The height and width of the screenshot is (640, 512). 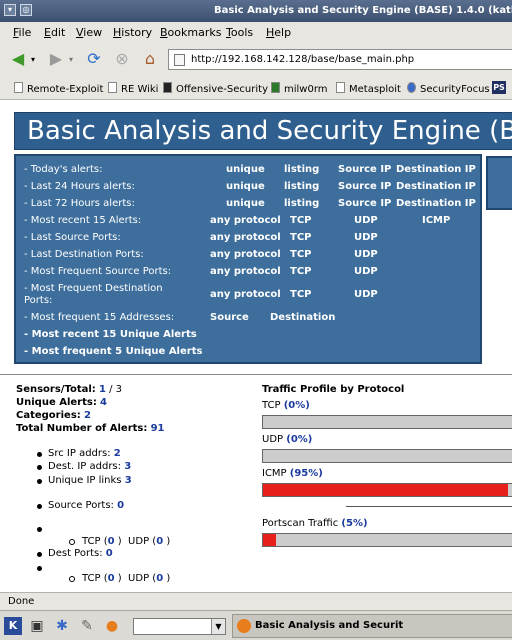 What do you see at coordinates (69, 389) in the screenshot?
I see `sensors-total: Sensors/Total: 1 / 3` at bounding box center [69, 389].